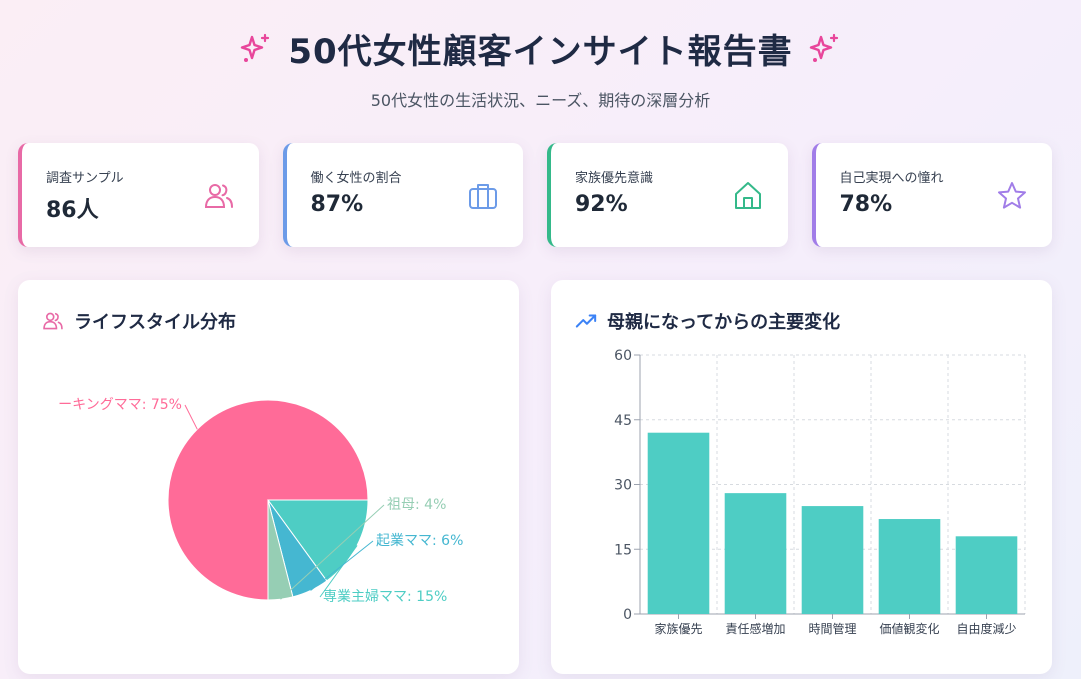  I want to click on stat-value: 87%, so click(337, 204).